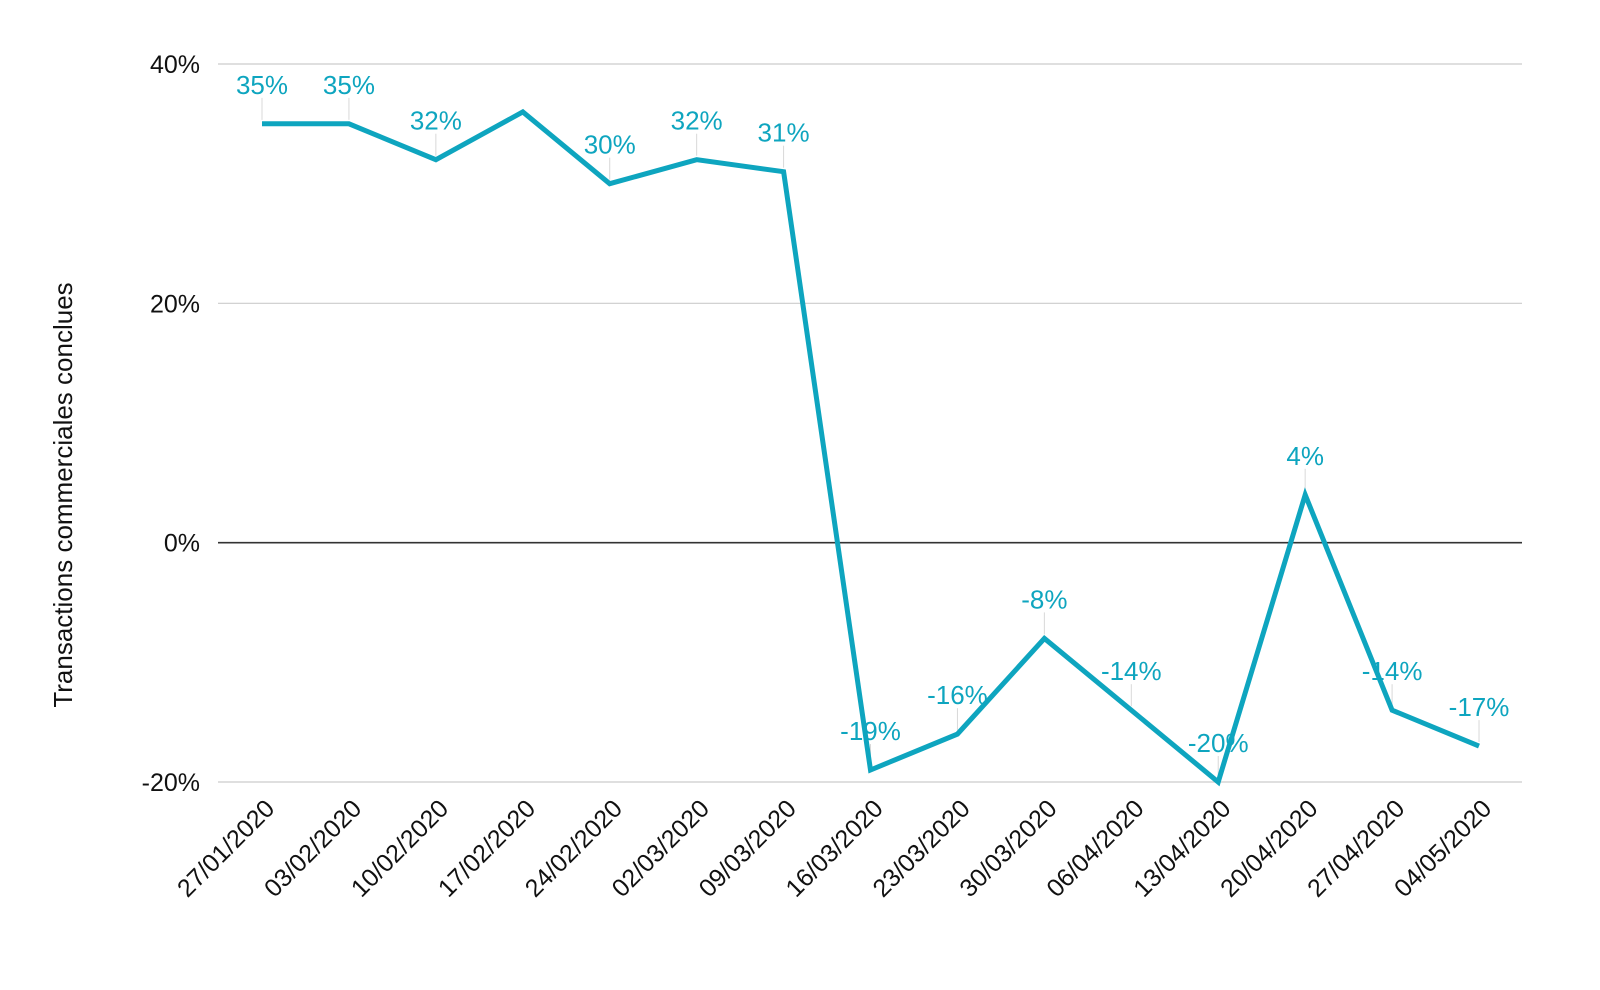  I want to click on data-label: 31%, so click(784, 133).